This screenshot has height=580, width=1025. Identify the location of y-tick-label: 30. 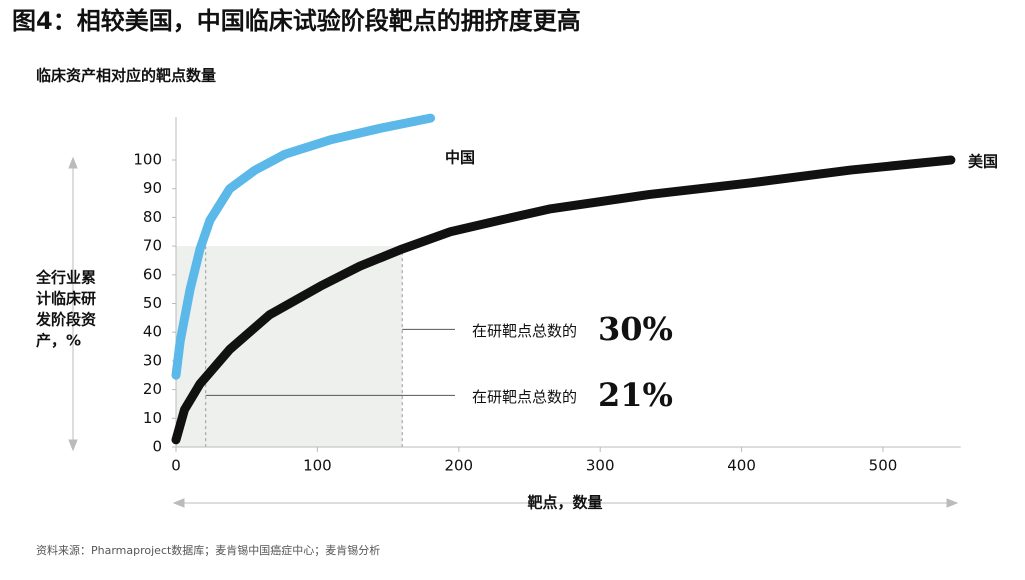
(152, 360).